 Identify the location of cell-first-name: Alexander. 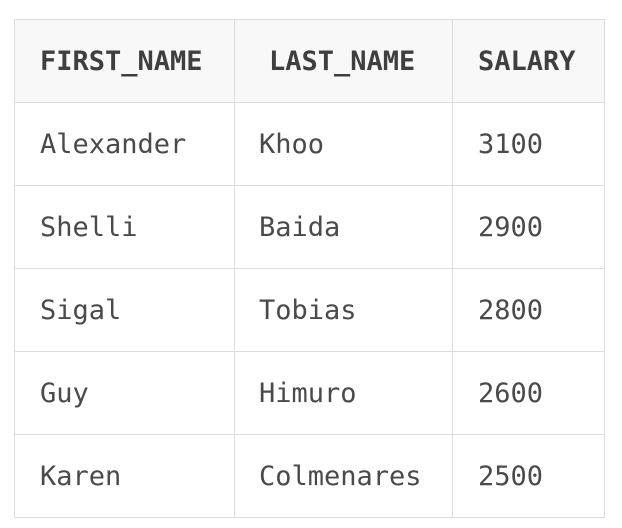
(124, 144).